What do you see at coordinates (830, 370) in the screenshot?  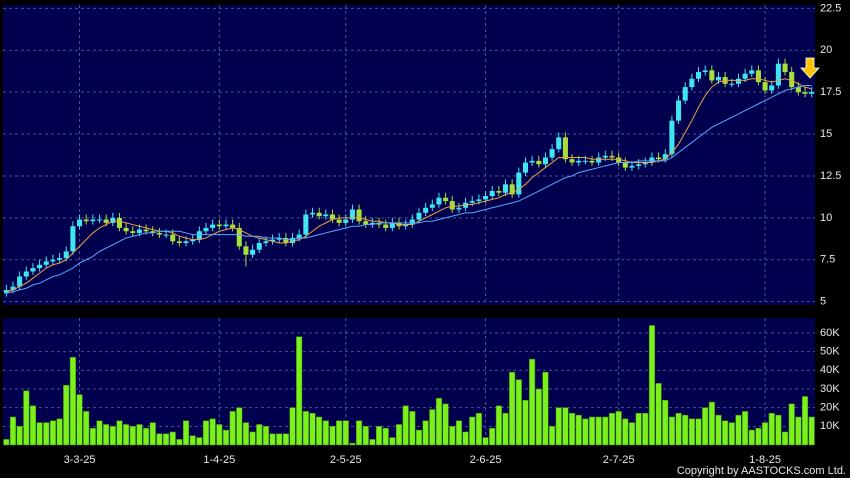 I see `volume-tick-label: 40K` at bounding box center [830, 370].